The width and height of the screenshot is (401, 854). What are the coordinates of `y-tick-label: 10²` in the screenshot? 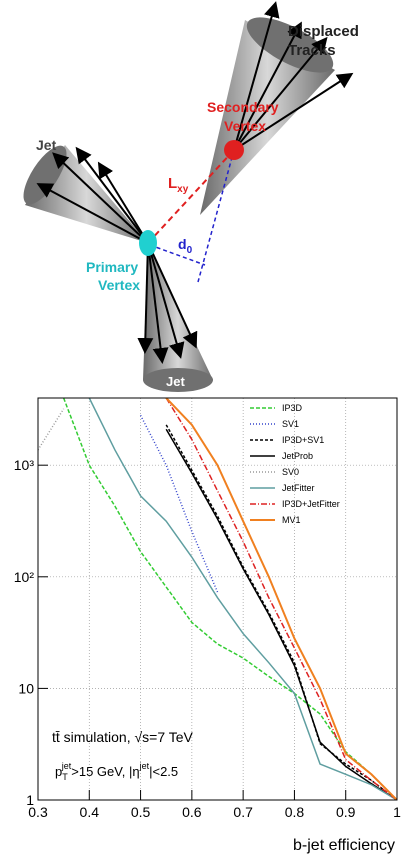 It's located at (24, 577).